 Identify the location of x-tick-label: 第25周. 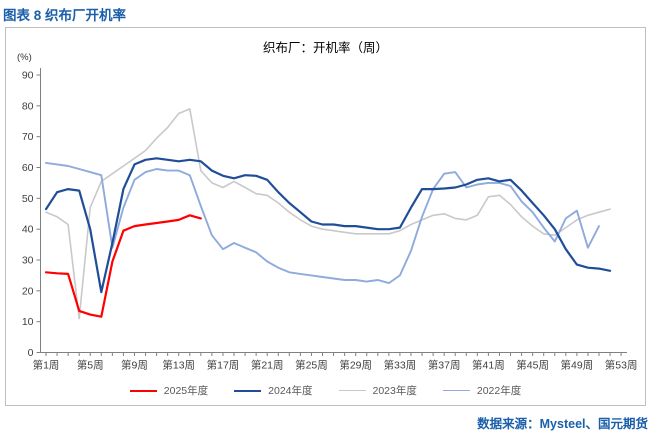
(311, 365).